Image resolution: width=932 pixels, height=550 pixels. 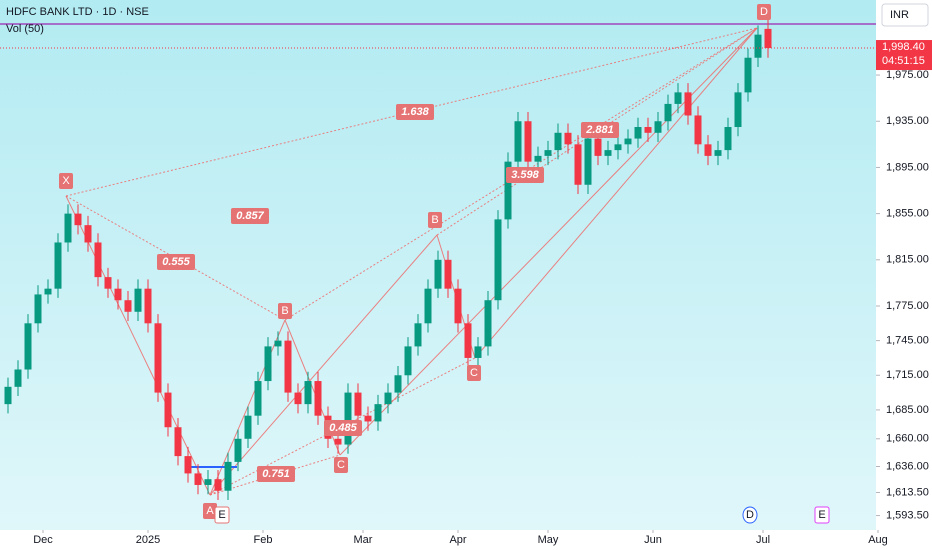 I want to click on indicator-label: Vol (50), so click(x=25, y=29).